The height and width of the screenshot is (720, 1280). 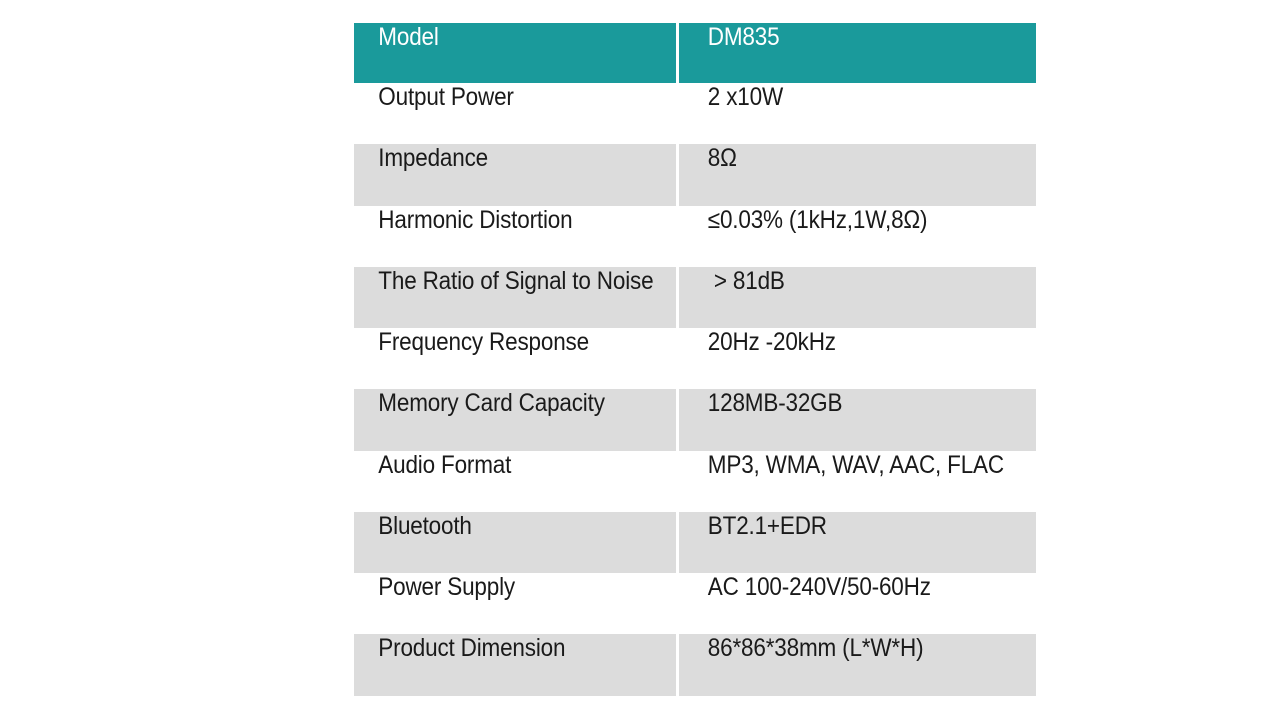 What do you see at coordinates (446, 97) in the screenshot?
I see `row-label: Output Power` at bounding box center [446, 97].